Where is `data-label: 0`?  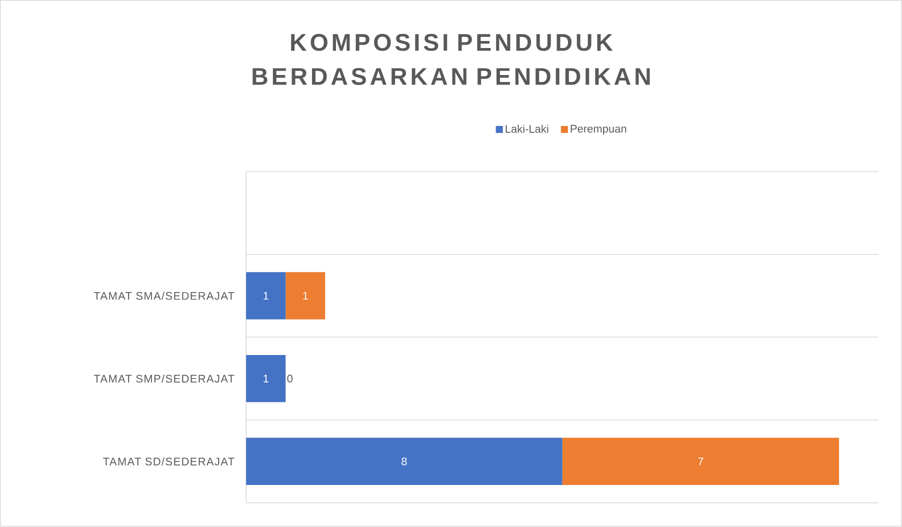
data-label: 0 is located at coordinates (290, 378).